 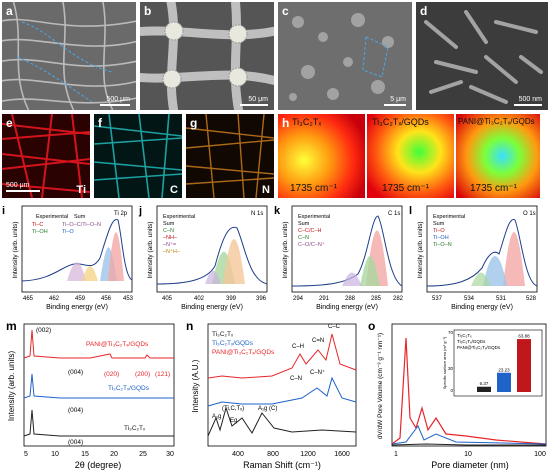 What do you see at coordinates (469, 385) in the screenshot?
I see `axes-frame-o` at bounding box center [469, 385].